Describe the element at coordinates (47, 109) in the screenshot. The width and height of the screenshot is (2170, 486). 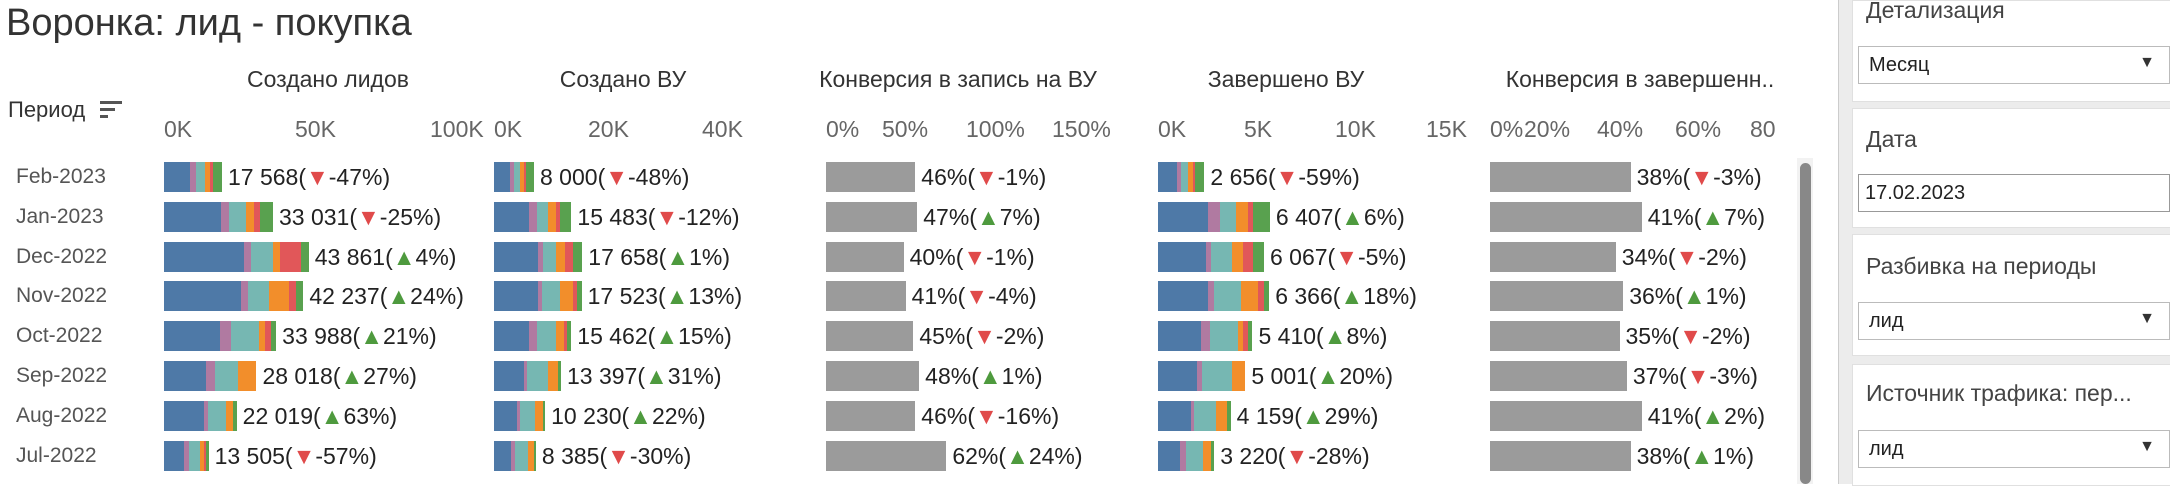
I see `period-header: Период` at that location.